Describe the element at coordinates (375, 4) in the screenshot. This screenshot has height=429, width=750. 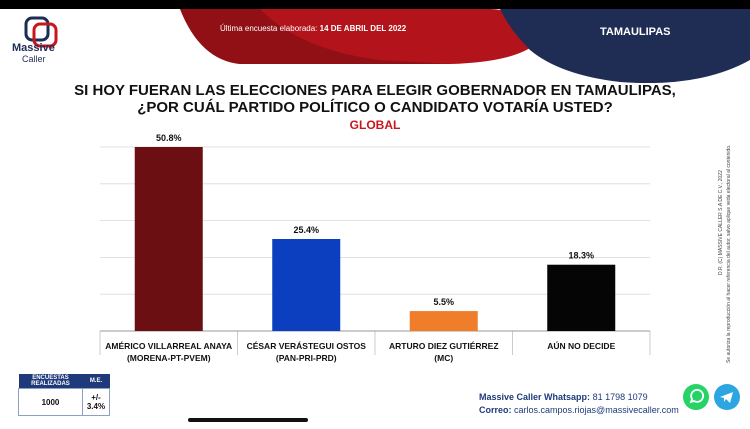
I see `window-top-bar` at that location.